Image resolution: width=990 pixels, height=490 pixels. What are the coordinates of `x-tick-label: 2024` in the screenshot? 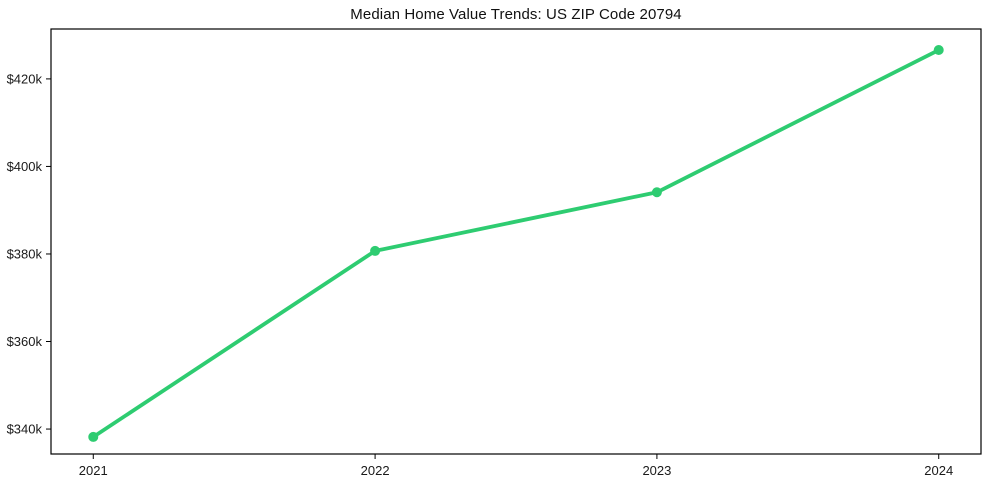 It's located at (938, 470).